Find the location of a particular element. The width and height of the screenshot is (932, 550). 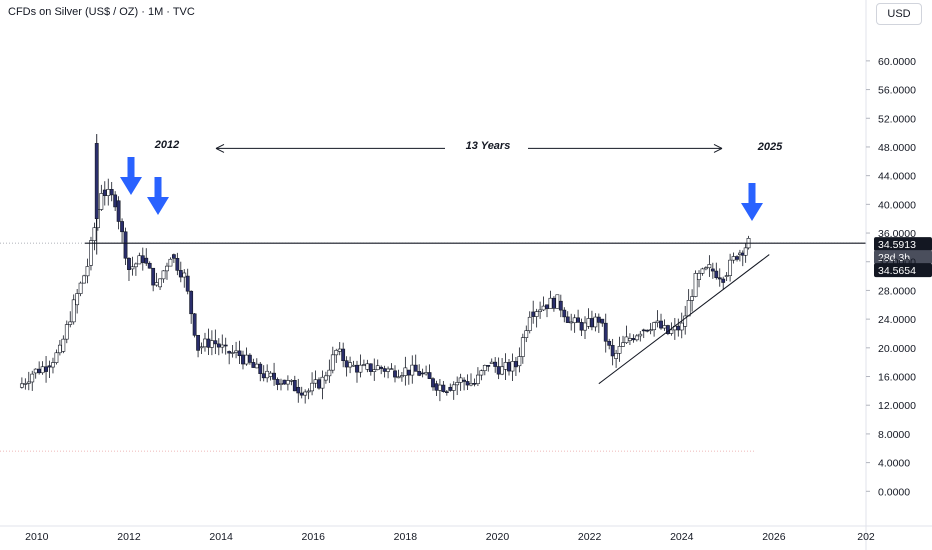

annotation-2012: 2012 is located at coordinates (166, 145).